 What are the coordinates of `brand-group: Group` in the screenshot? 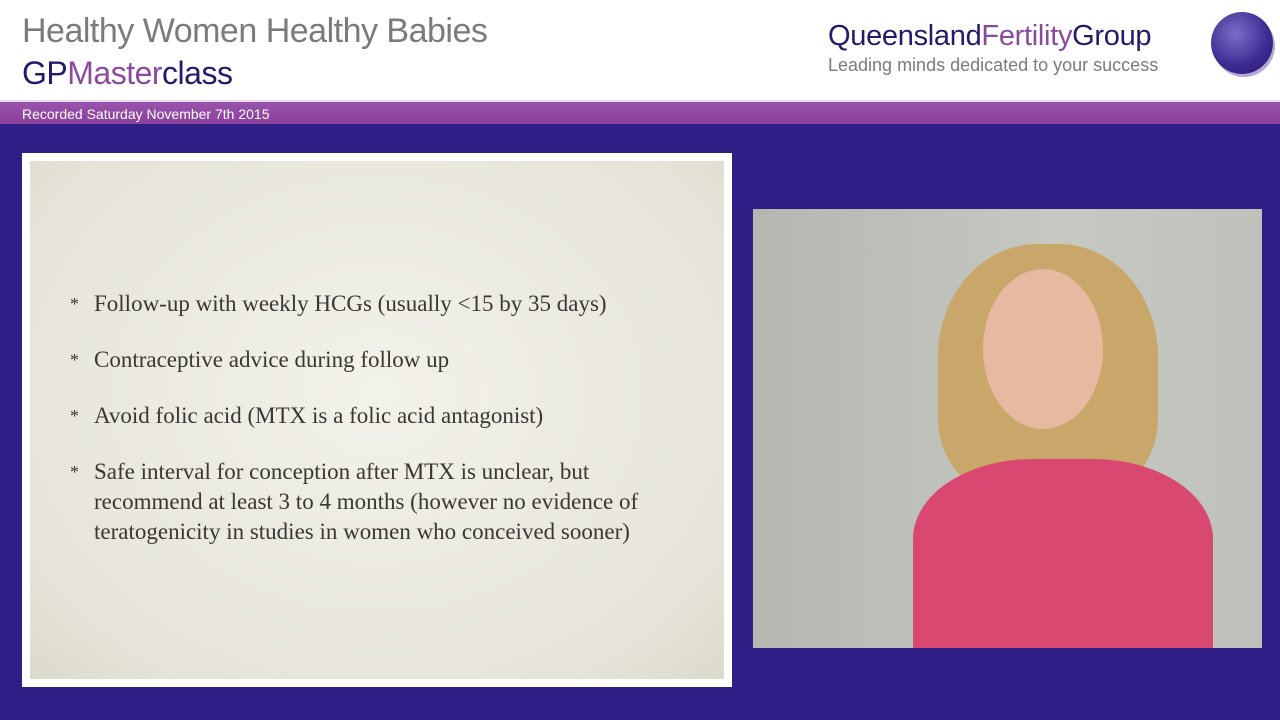 It's located at (1112, 36).